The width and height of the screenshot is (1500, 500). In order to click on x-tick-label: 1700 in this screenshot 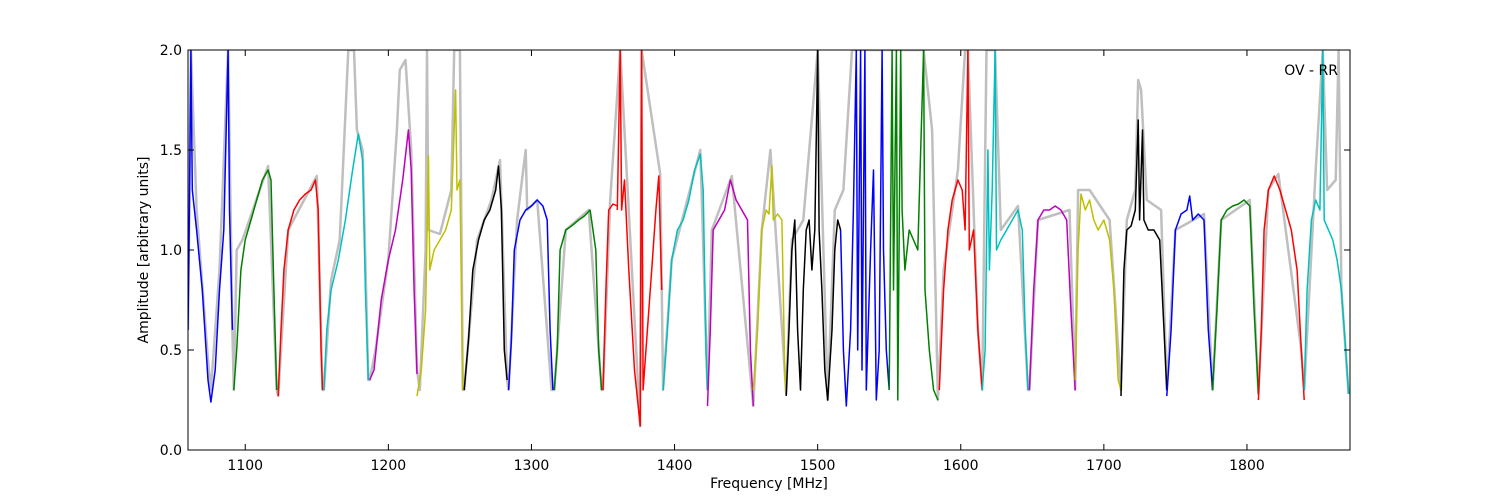, I will do `click(1104, 466)`.